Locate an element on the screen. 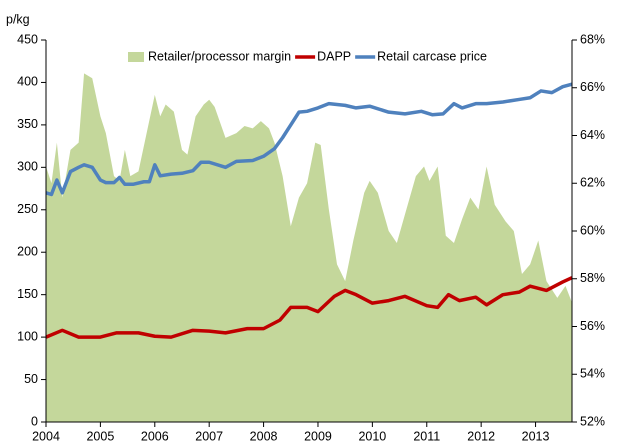 Image resolution: width=622 pixels, height=444 pixels. x-tick-label: 2009 is located at coordinates (318, 436).